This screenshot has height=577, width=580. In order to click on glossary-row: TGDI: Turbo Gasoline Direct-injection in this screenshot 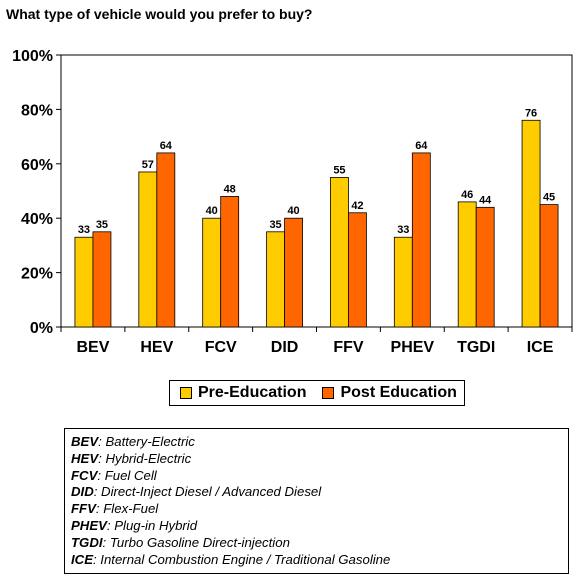, I will do `click(316, 543)`.